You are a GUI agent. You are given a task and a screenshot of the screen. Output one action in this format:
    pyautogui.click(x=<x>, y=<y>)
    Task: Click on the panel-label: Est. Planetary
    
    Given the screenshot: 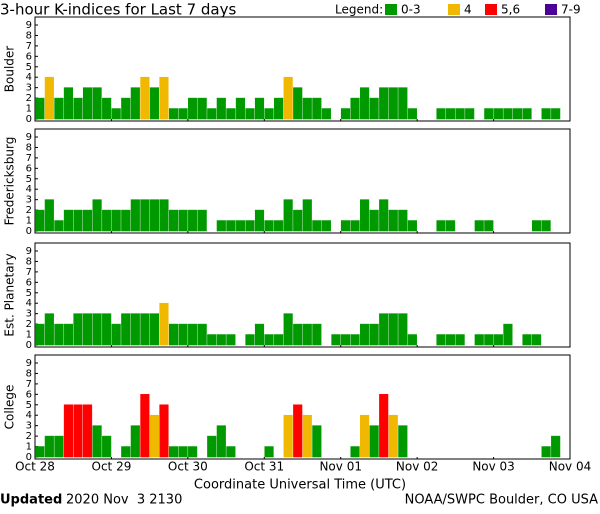 What is the action you would take?
    pyautogui.click(x=10, y=294)
    